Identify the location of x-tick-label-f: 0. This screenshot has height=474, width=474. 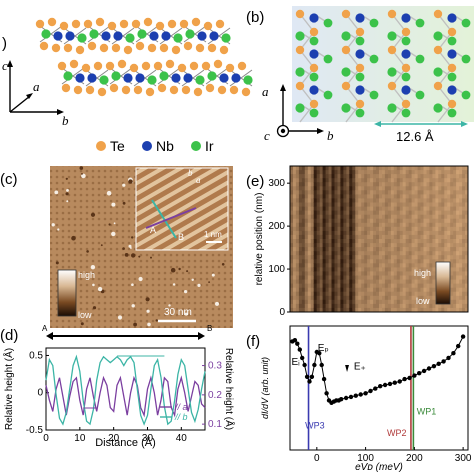
(317, 458).